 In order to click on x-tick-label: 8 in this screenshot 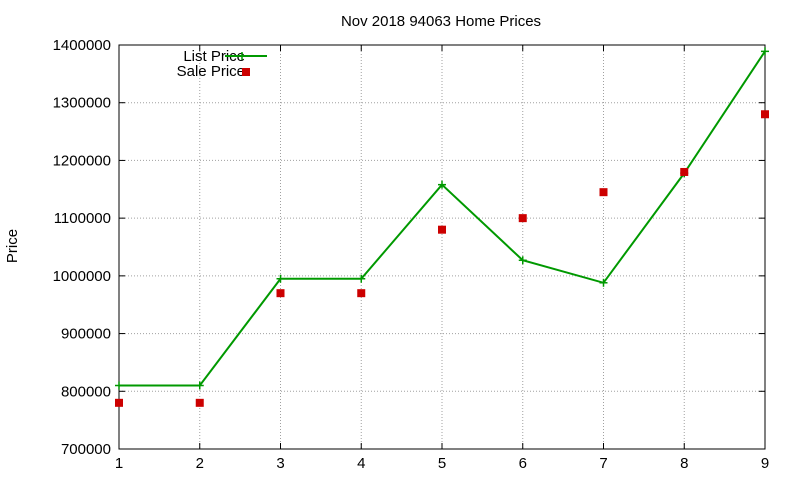, I will do `click(684, 463)`.